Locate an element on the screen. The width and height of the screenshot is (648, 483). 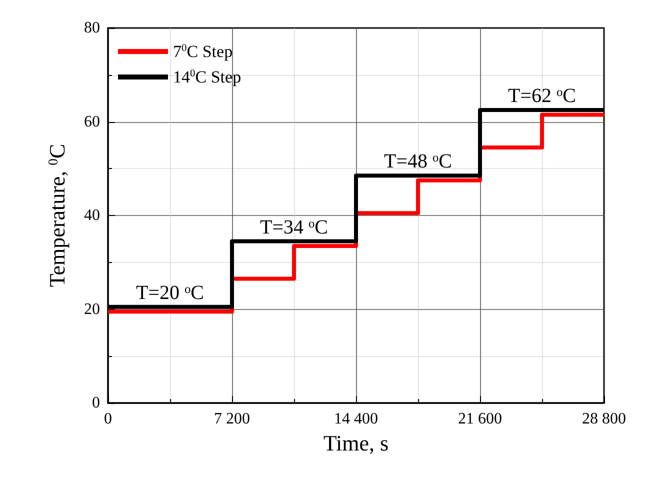
y-tick-label: 20 is located at coordinates (92, 309).